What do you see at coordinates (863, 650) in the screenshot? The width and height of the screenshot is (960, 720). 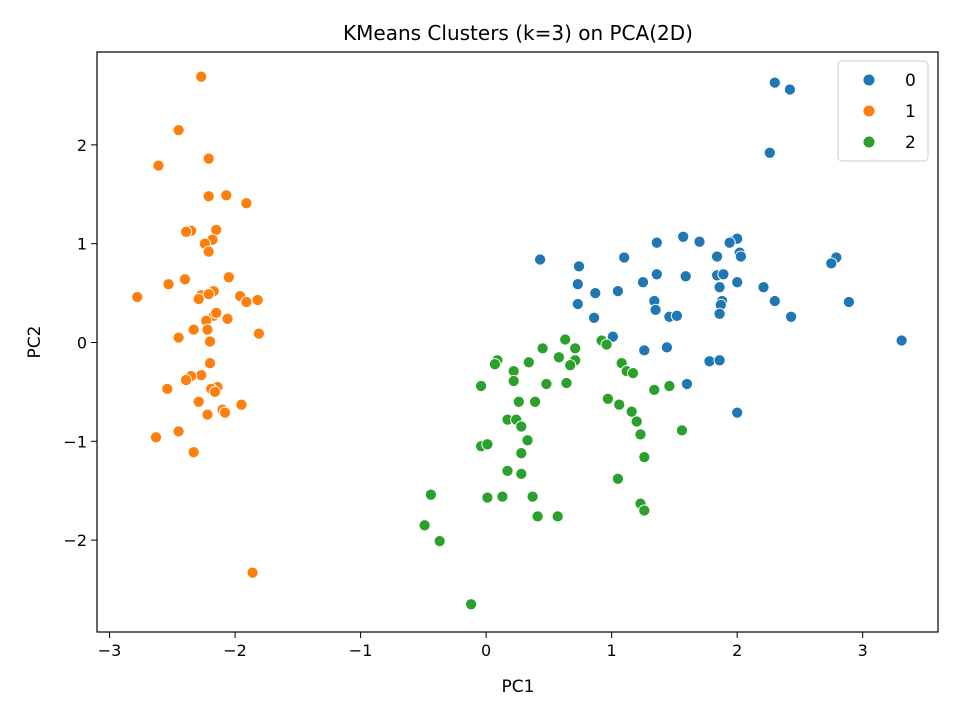 I see `x-tick-label: 3` at bounding box center [863, 650].